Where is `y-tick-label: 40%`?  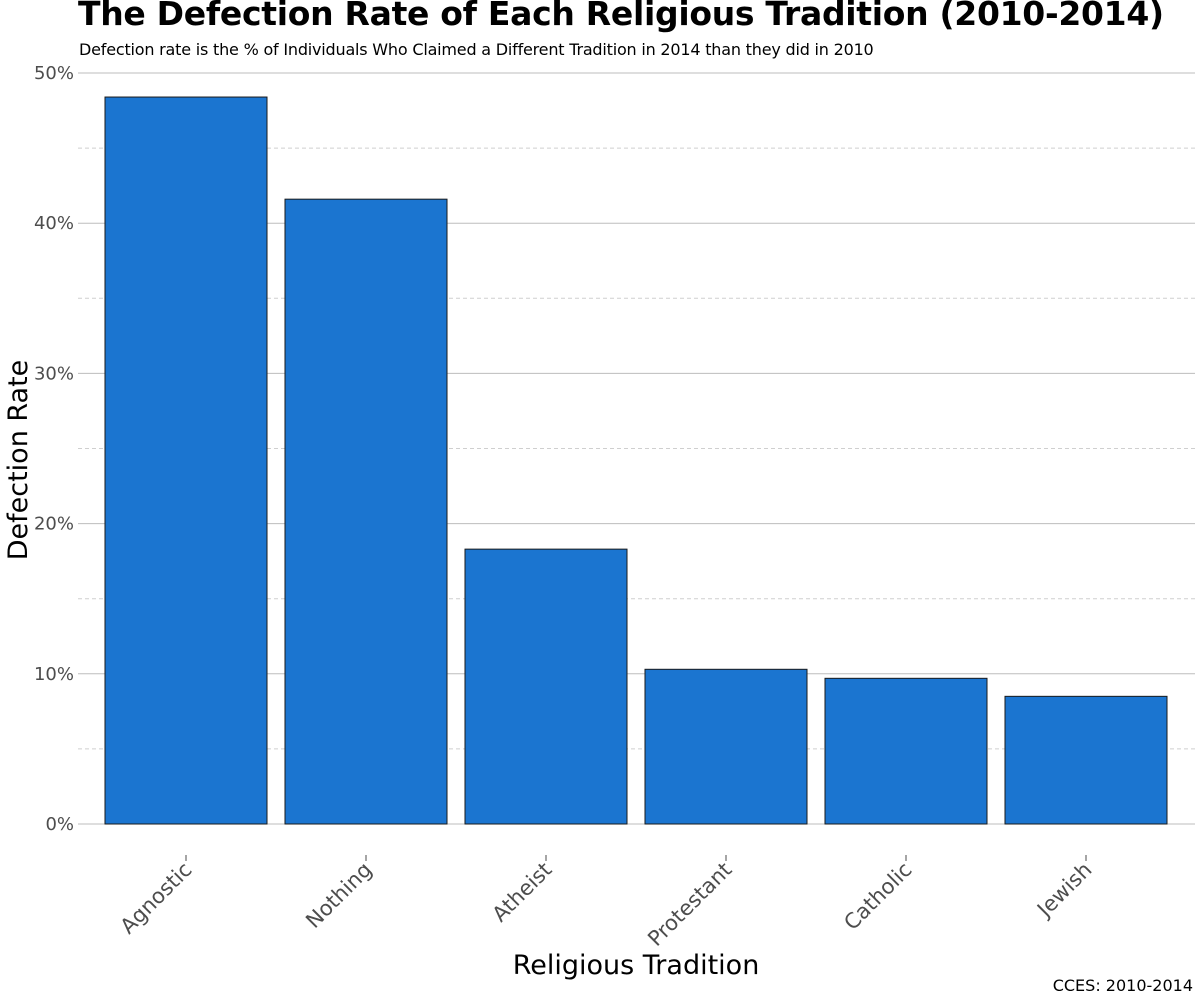
y-tick-label: 40% is located at coordinates (54, 223).